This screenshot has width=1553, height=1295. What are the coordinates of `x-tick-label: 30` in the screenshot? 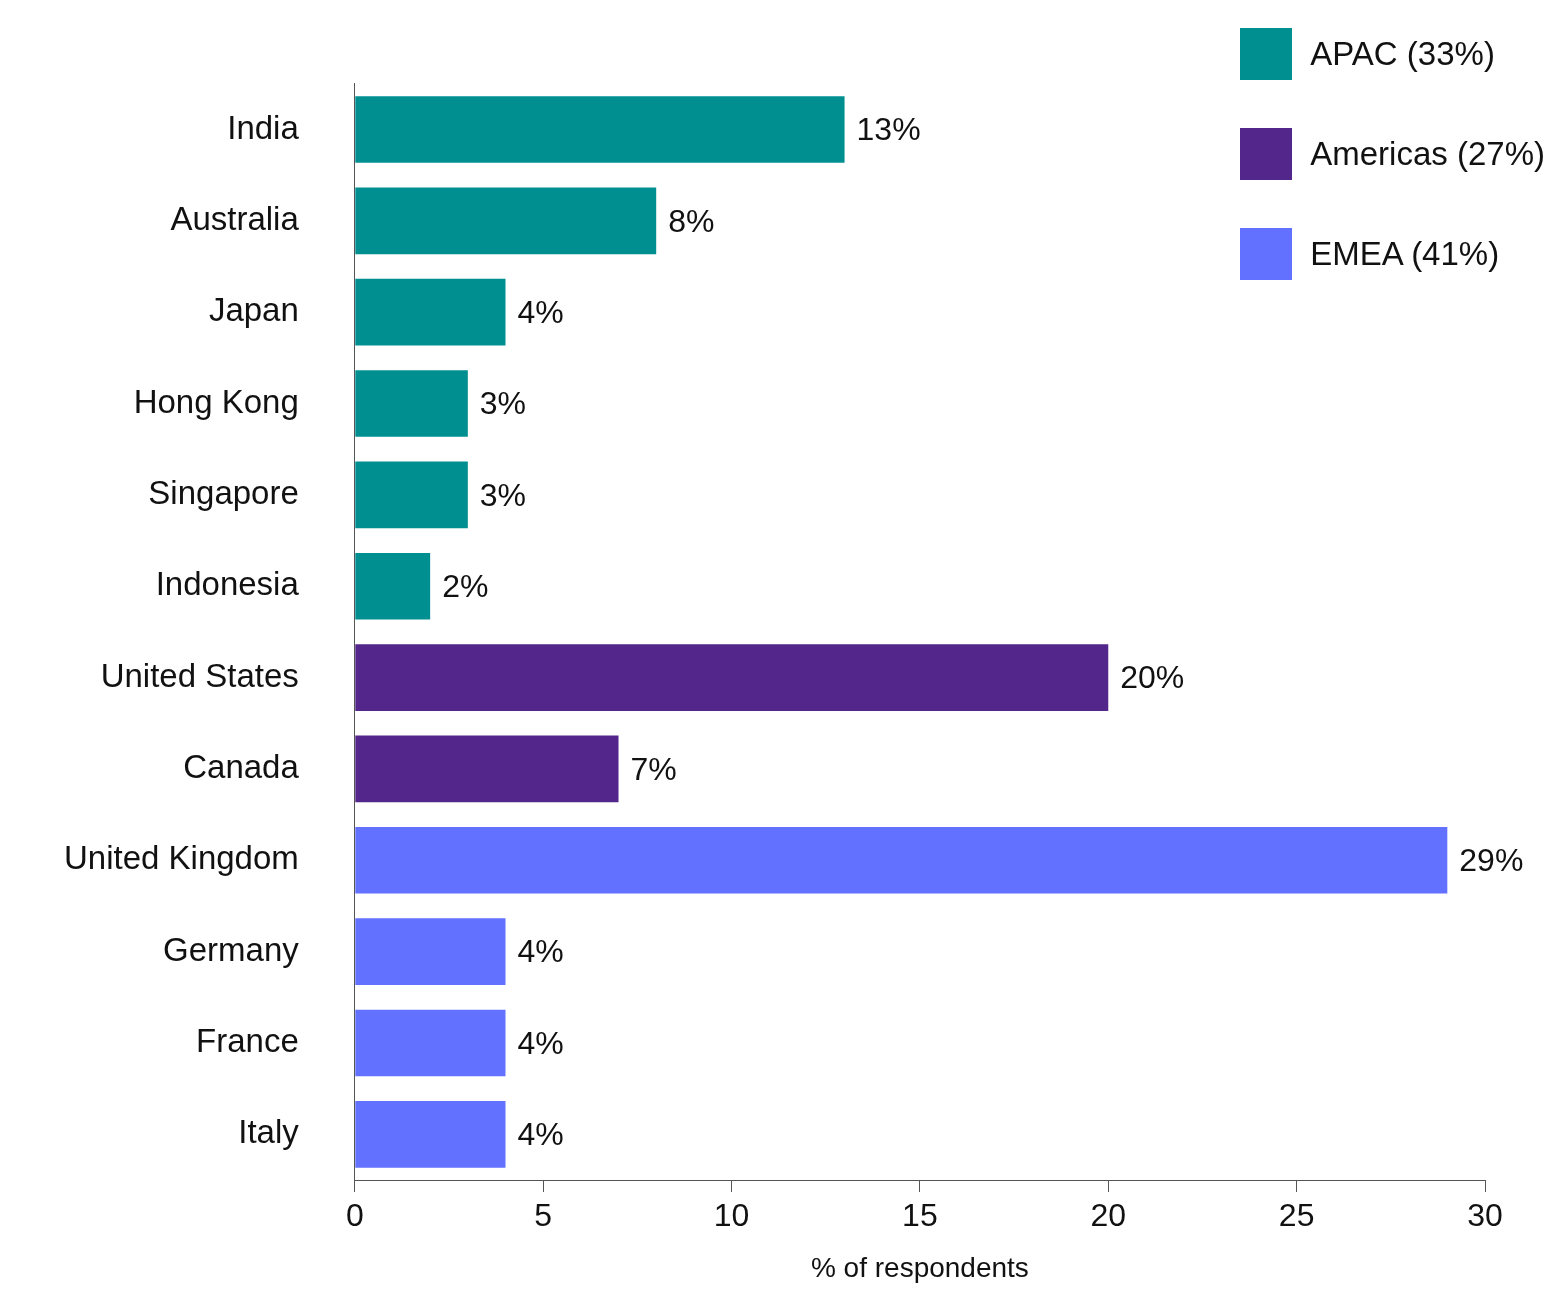 It's located at (1485, 1215).